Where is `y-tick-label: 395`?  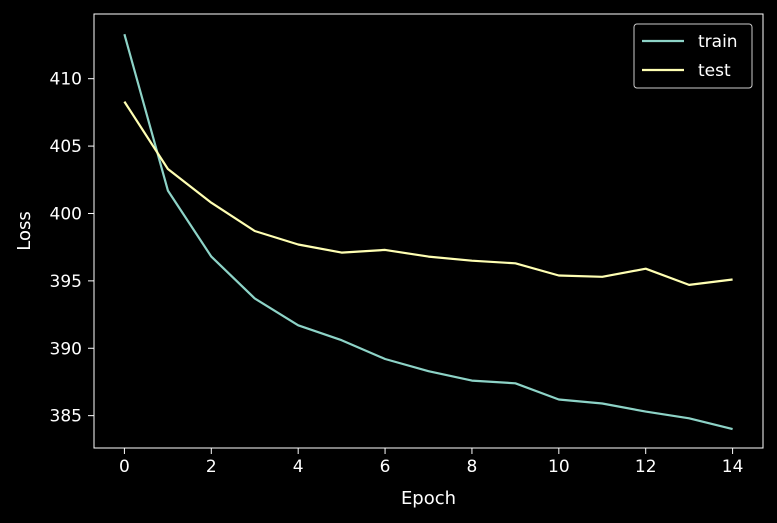
y-tick-label: 395 is located at coordinates (66, 282).